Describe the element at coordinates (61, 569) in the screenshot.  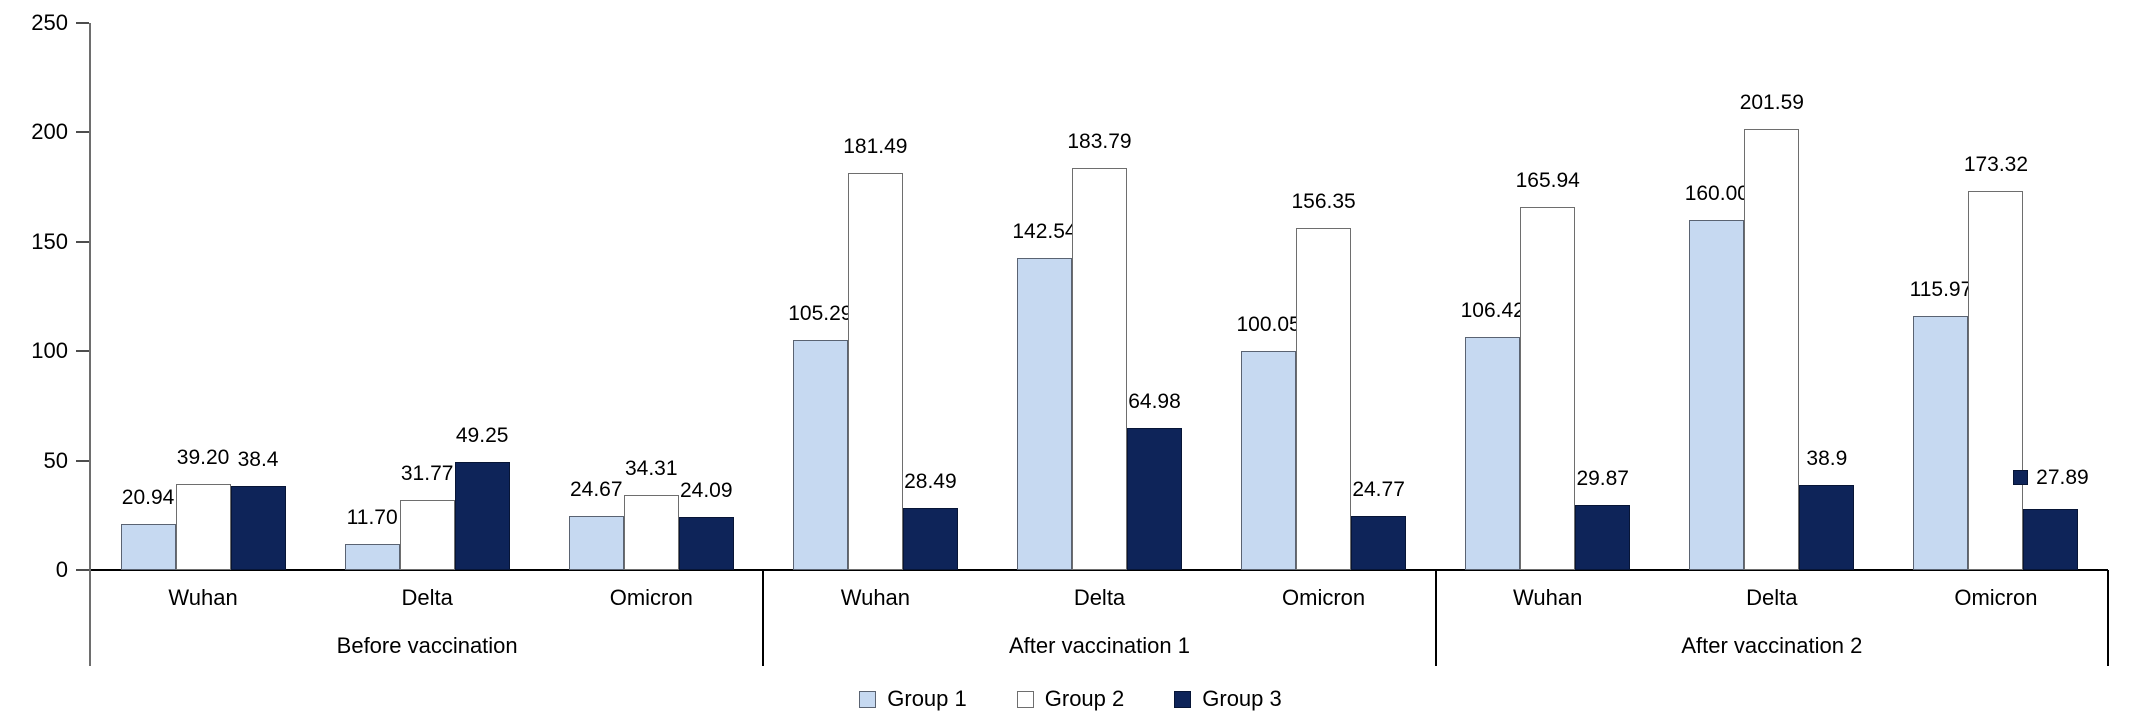
I see `y-axis-tick-label: 0` at that location.